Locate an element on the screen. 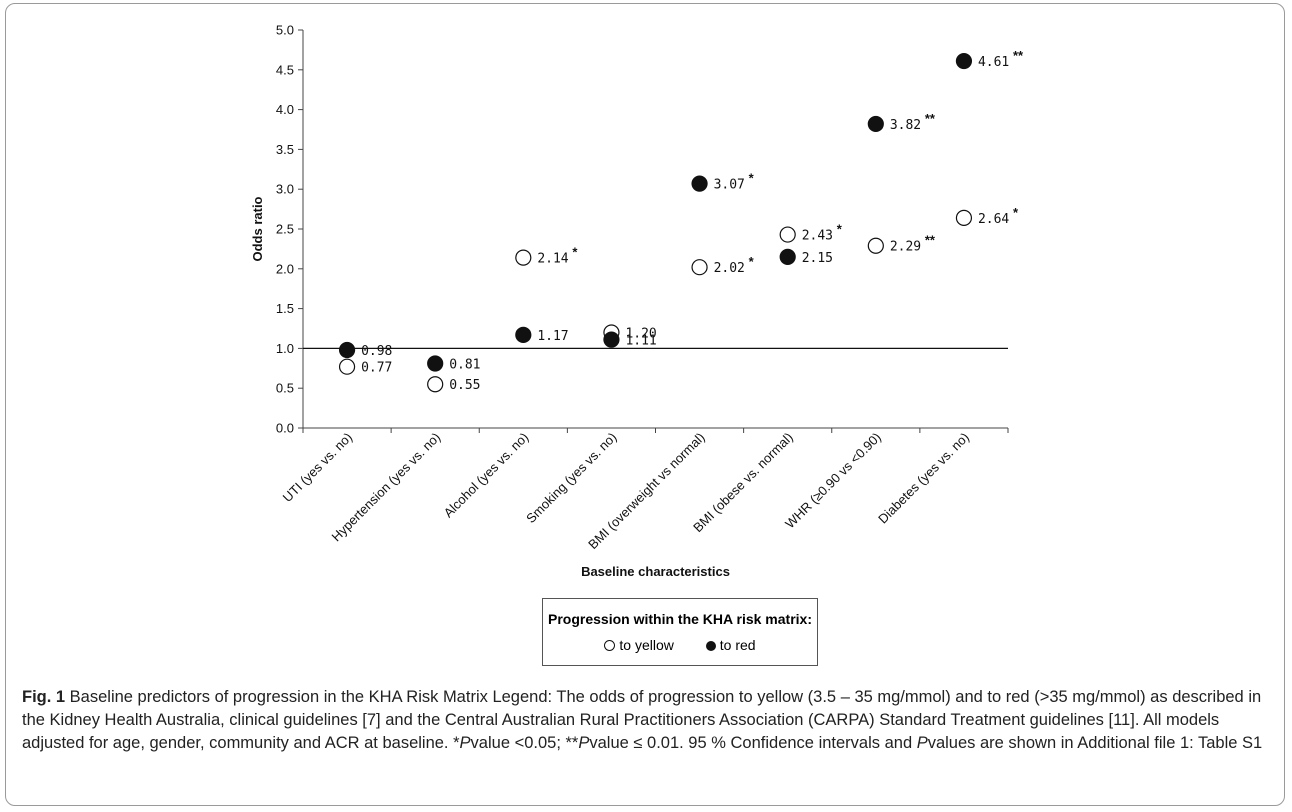 The width and height of the screenshot is (1292, 812). data-label: 2.02 is located at coordinates (729, 268).